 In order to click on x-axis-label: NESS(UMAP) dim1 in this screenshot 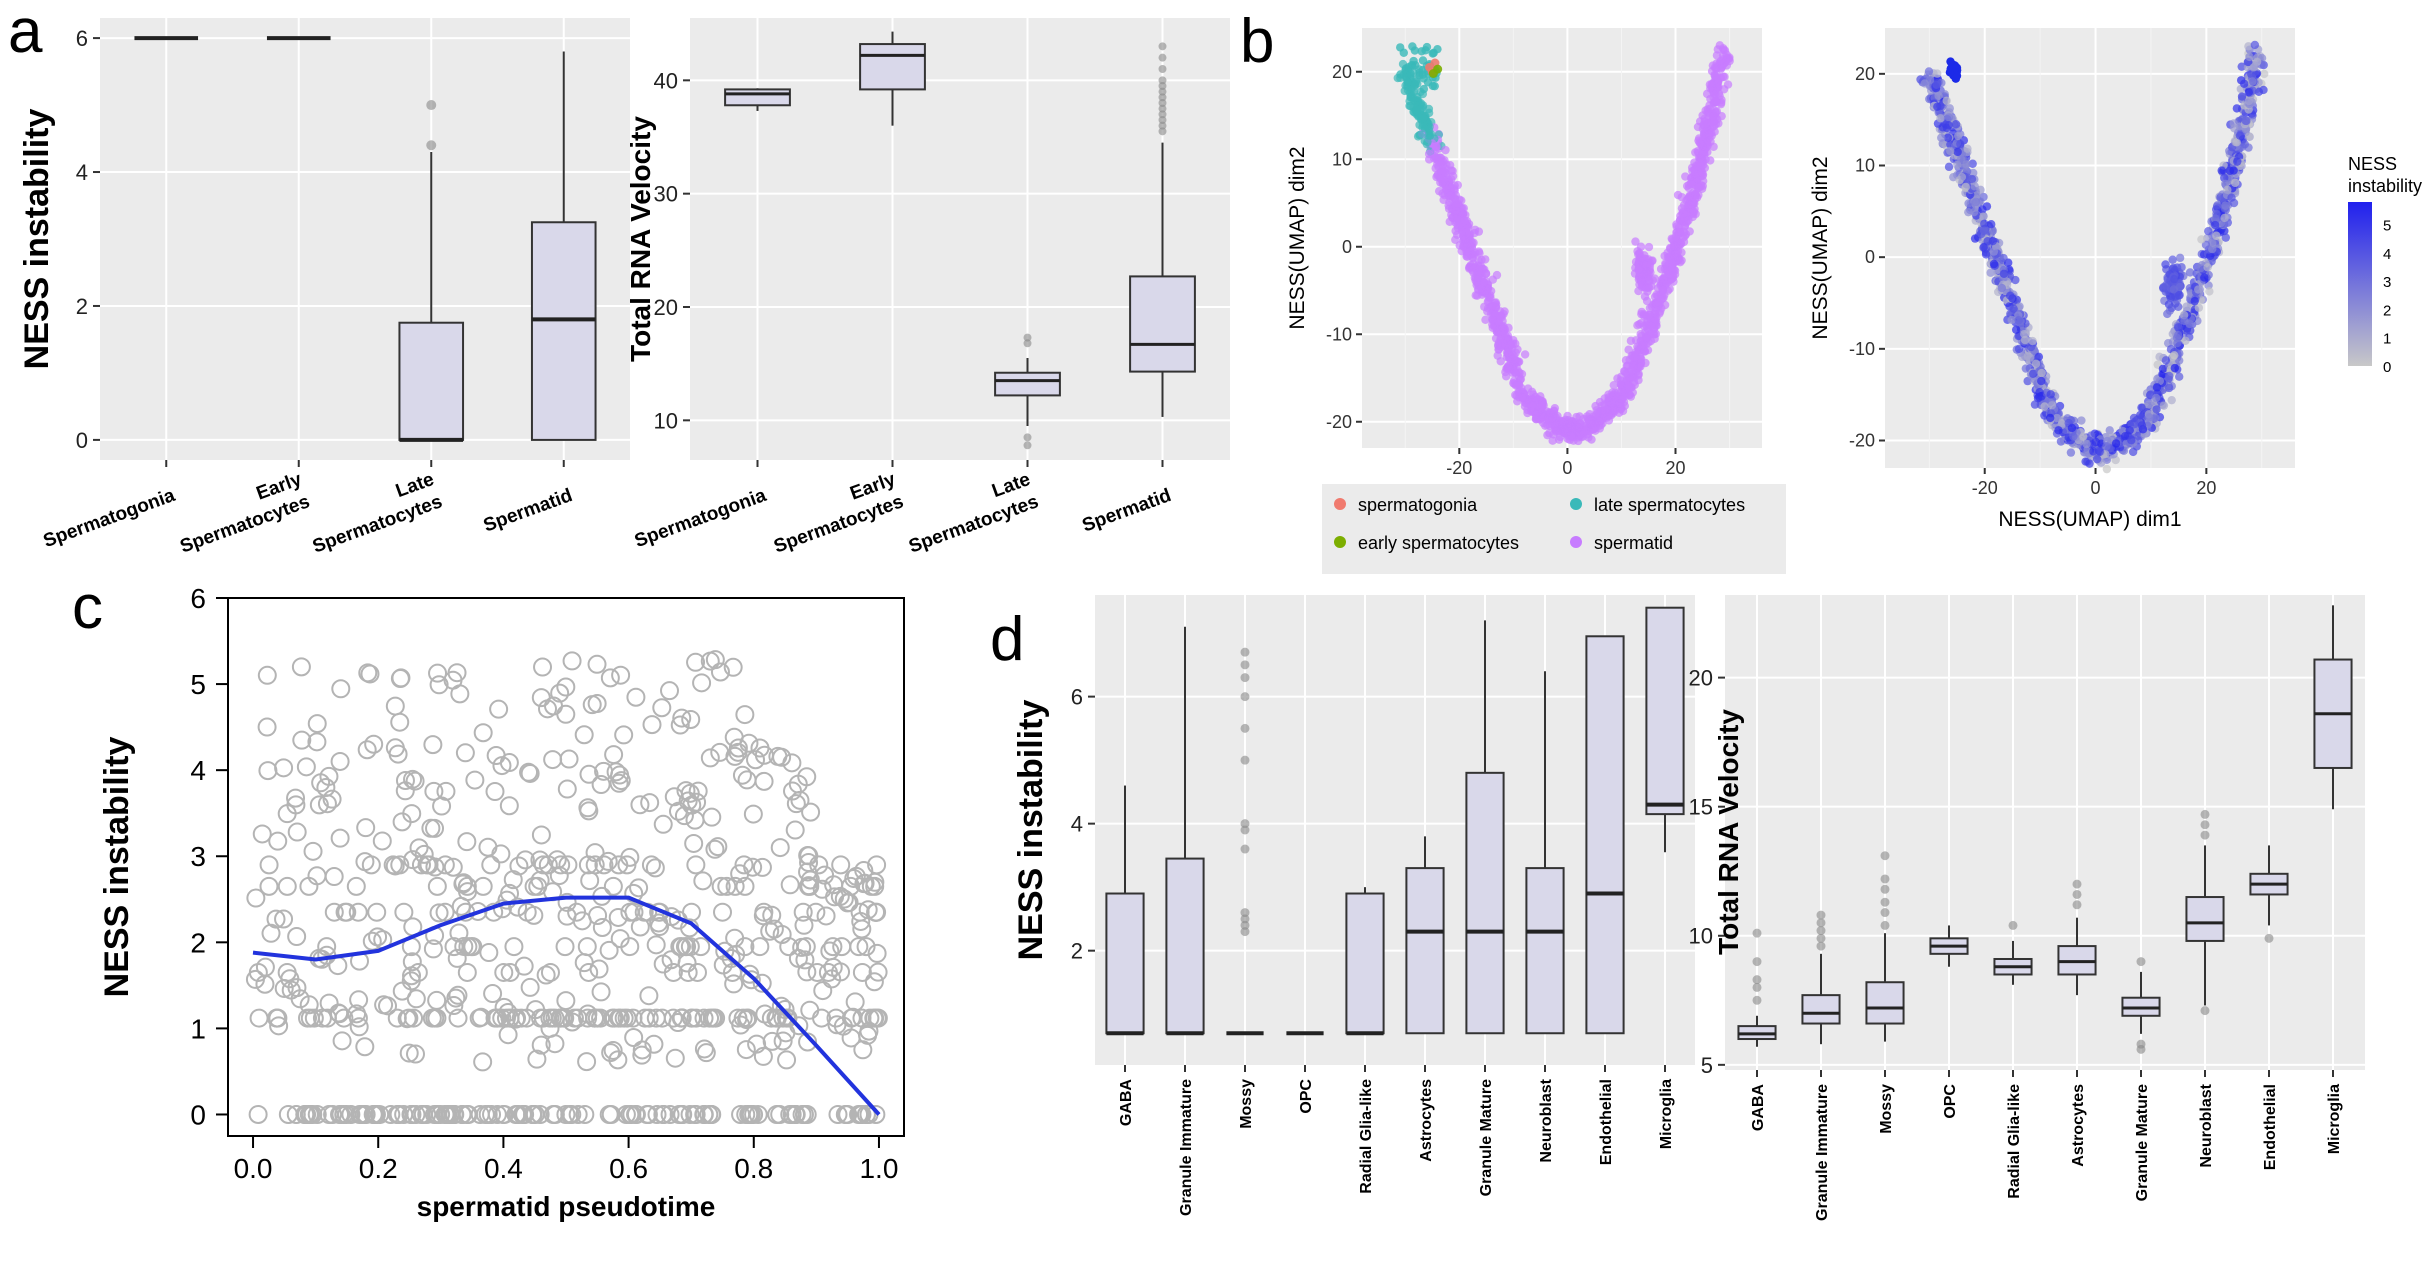, I will do `click(2089, 519)`.